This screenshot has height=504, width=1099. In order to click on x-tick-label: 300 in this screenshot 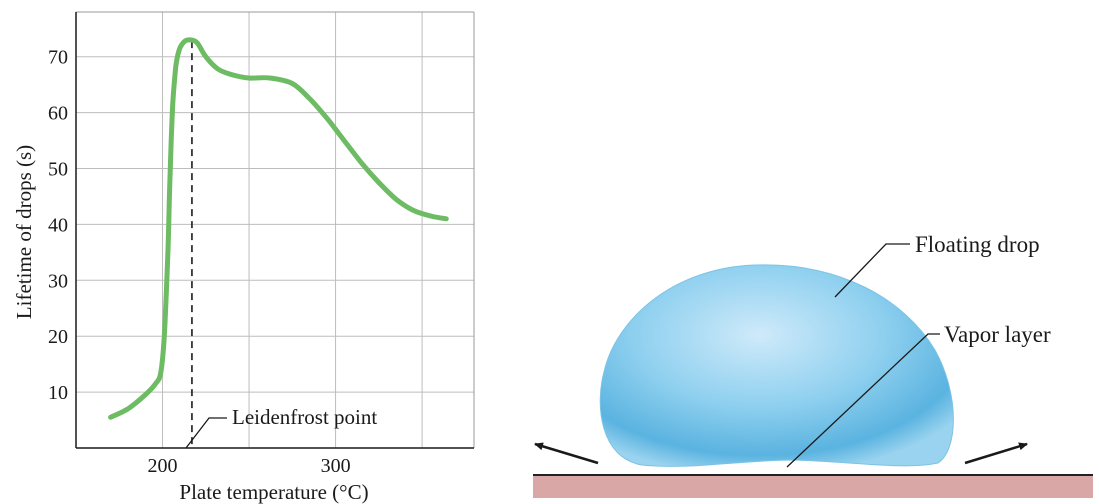, I will do `click(336, 466)`.